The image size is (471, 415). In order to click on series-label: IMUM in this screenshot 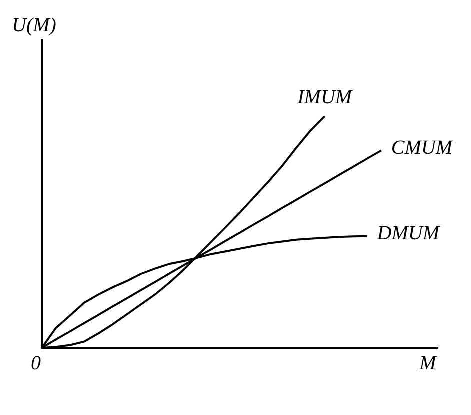, I will do `click(325, 97)`.